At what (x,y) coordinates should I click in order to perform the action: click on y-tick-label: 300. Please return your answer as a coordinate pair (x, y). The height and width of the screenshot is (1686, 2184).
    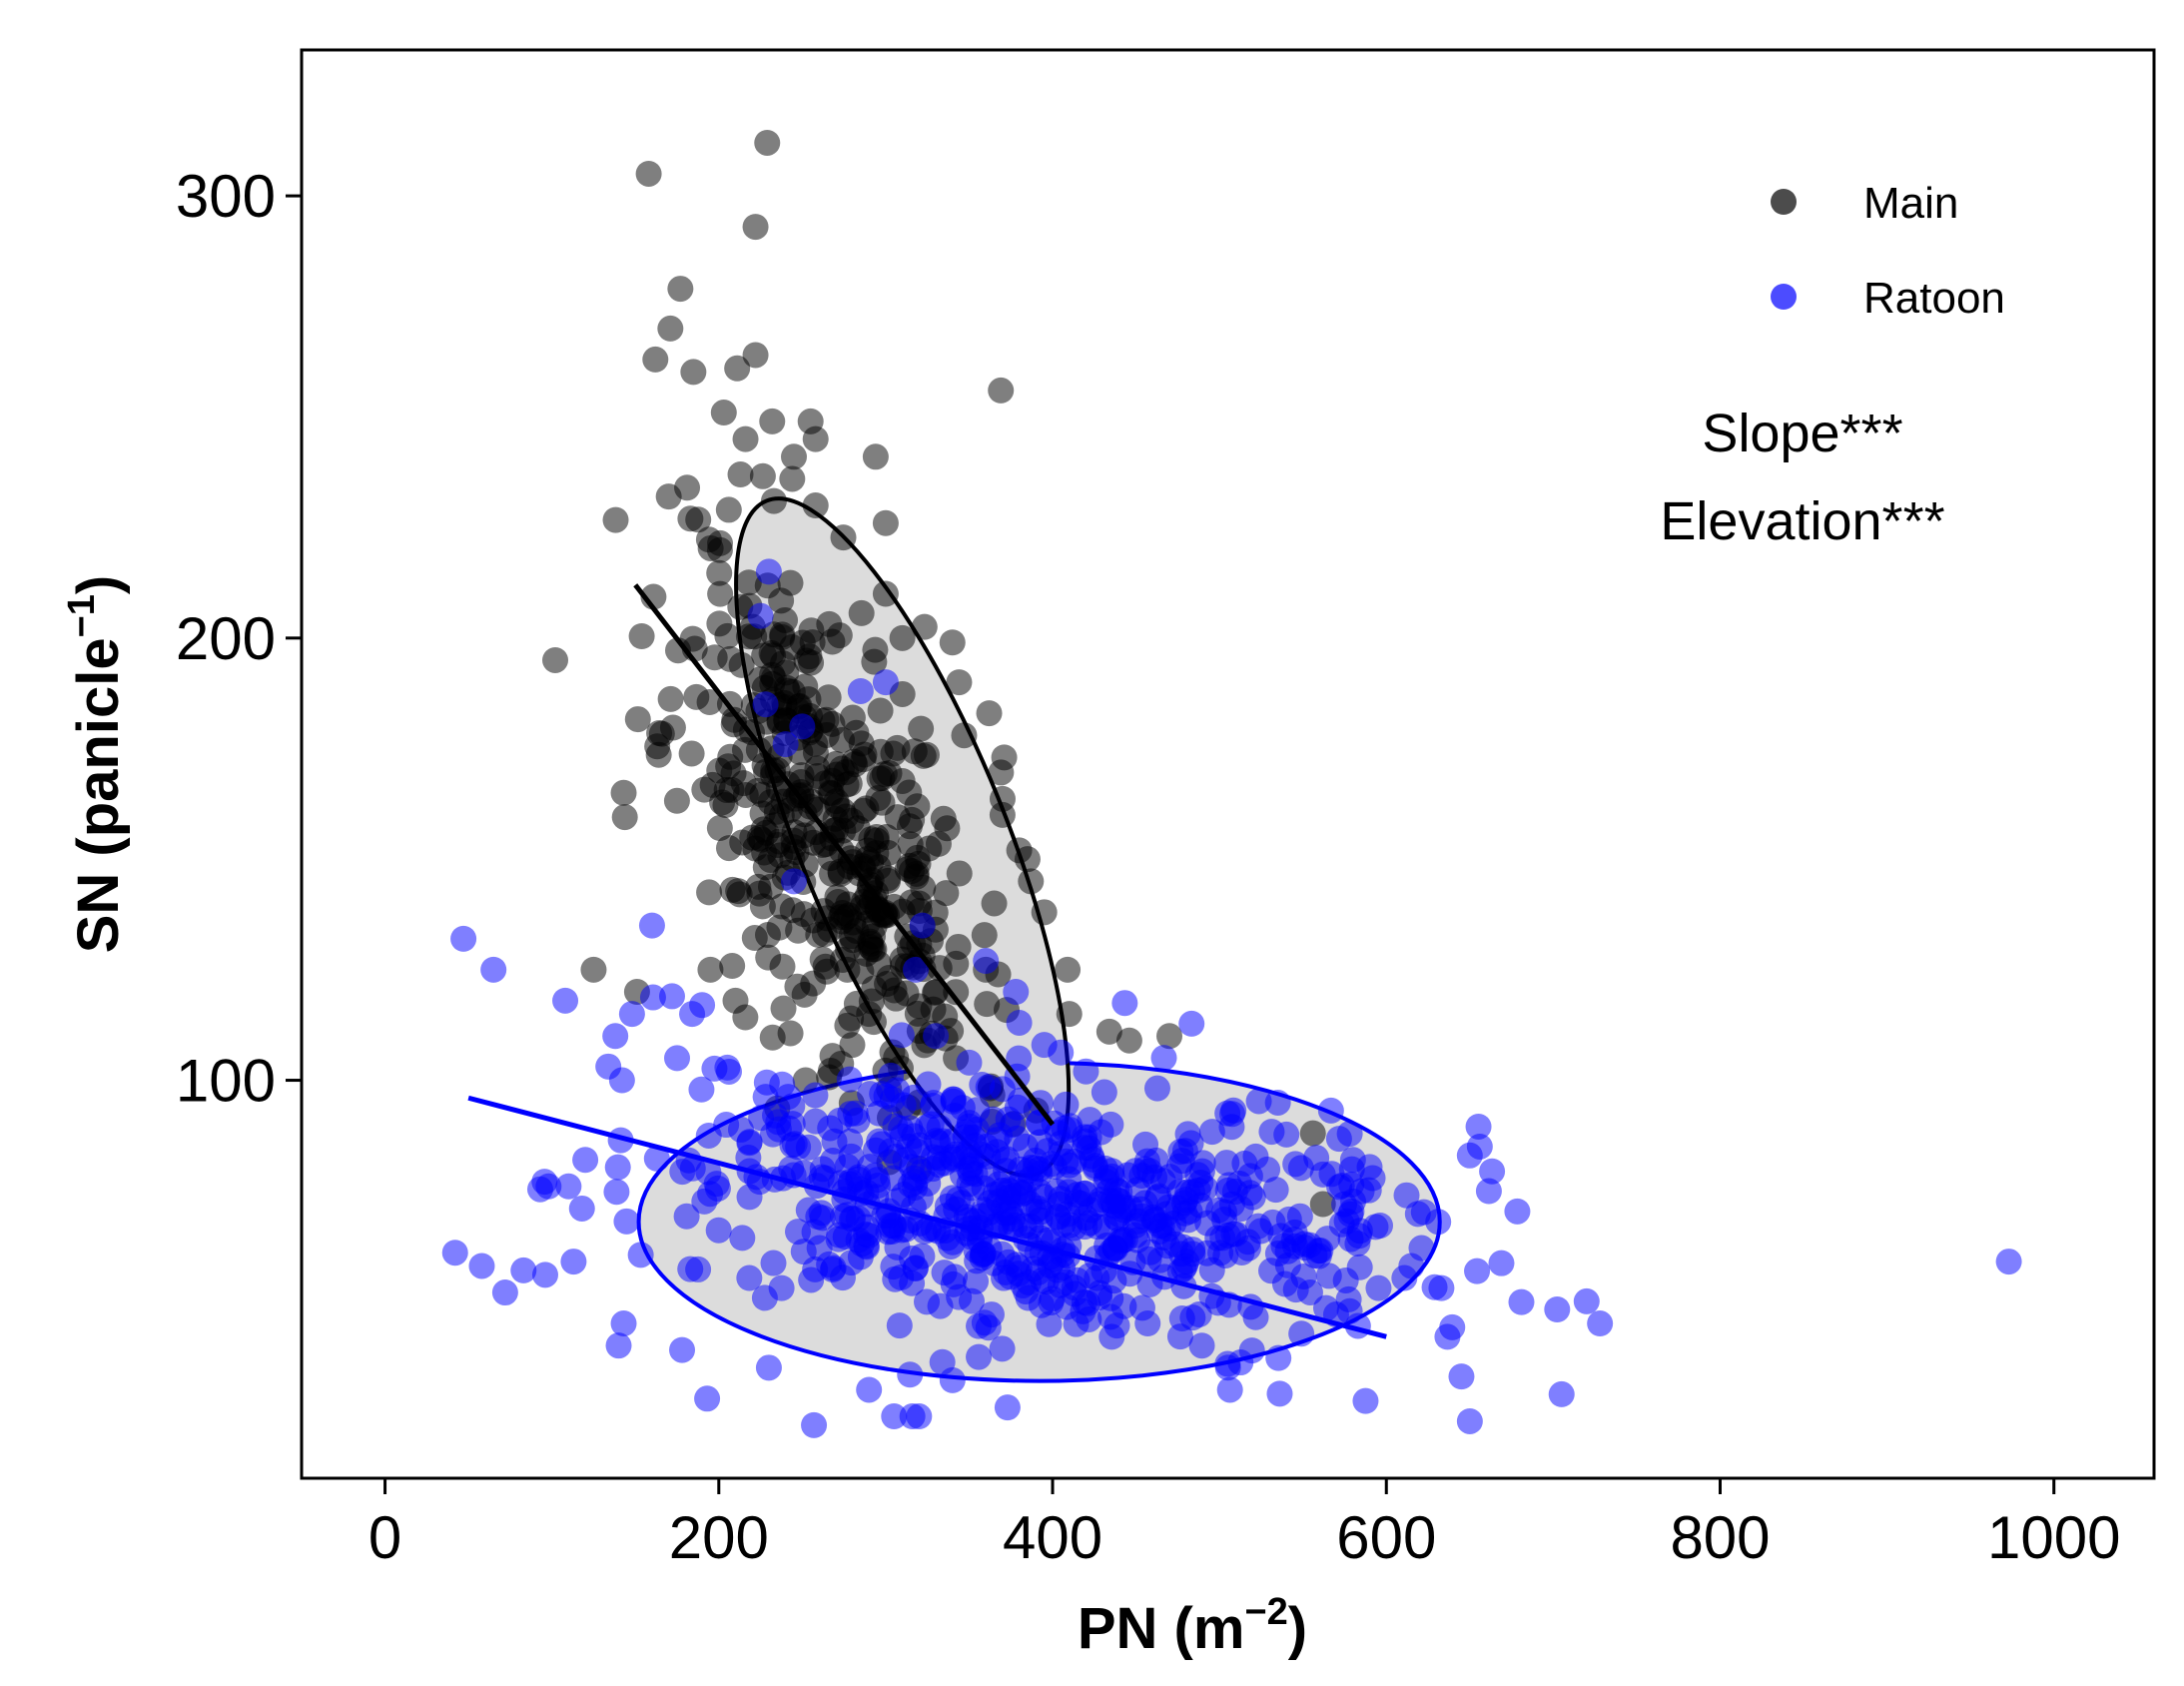
    Looking at the image, I should click on (226, 196).